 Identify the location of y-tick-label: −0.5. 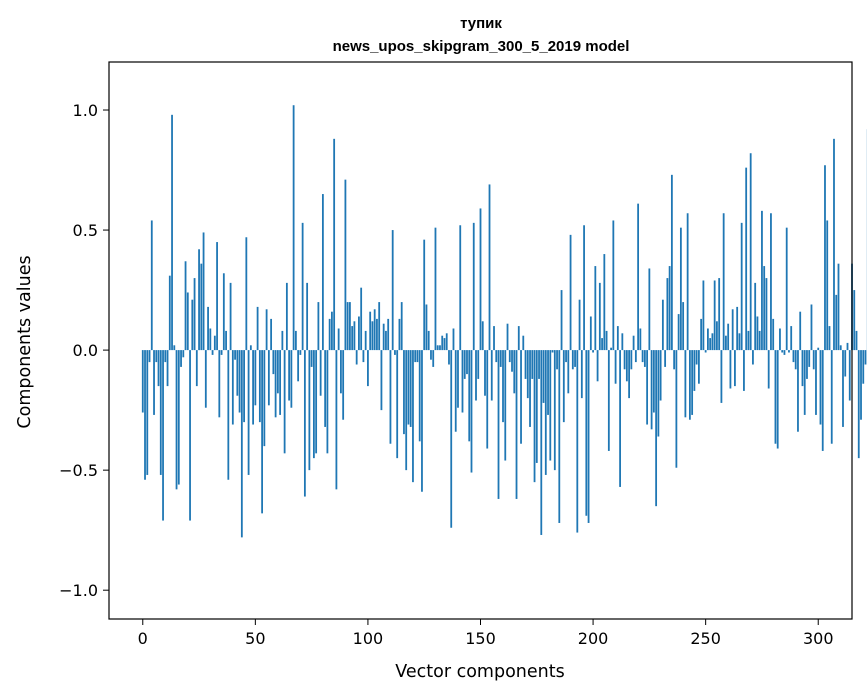
(78, 470).